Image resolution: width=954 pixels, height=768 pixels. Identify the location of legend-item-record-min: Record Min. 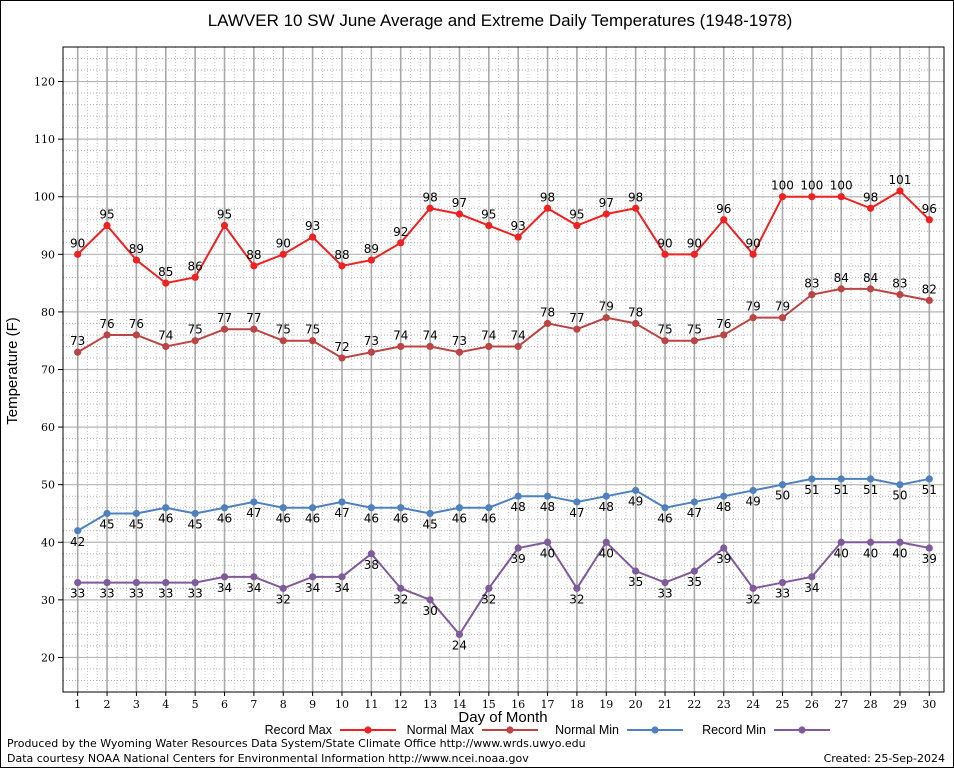
(766, 730).